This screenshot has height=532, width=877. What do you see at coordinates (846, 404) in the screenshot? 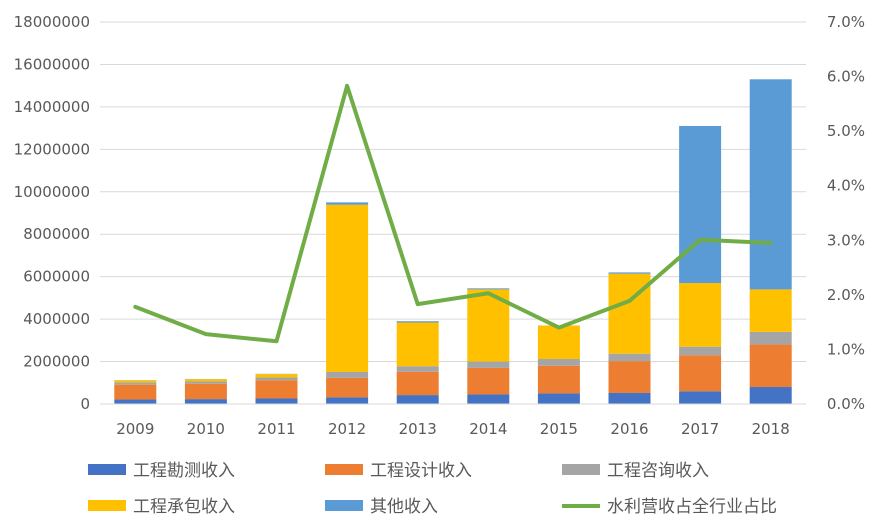
I see `right-tick-label: 0.0%` at bounding box center [846, 404].